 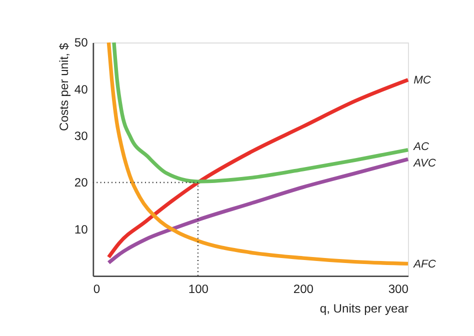 I want to click on series-label: AVC, so click(x=424, y=164).